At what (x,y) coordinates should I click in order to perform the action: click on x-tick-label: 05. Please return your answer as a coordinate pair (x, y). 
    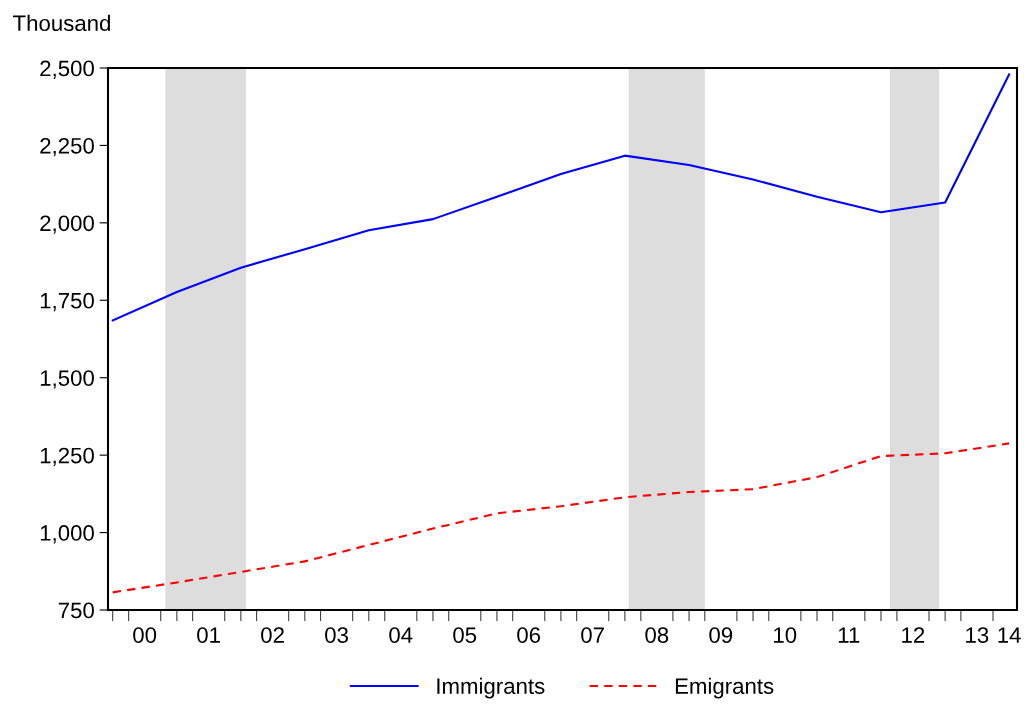
    Looking at the image, I should click on (465, 635).